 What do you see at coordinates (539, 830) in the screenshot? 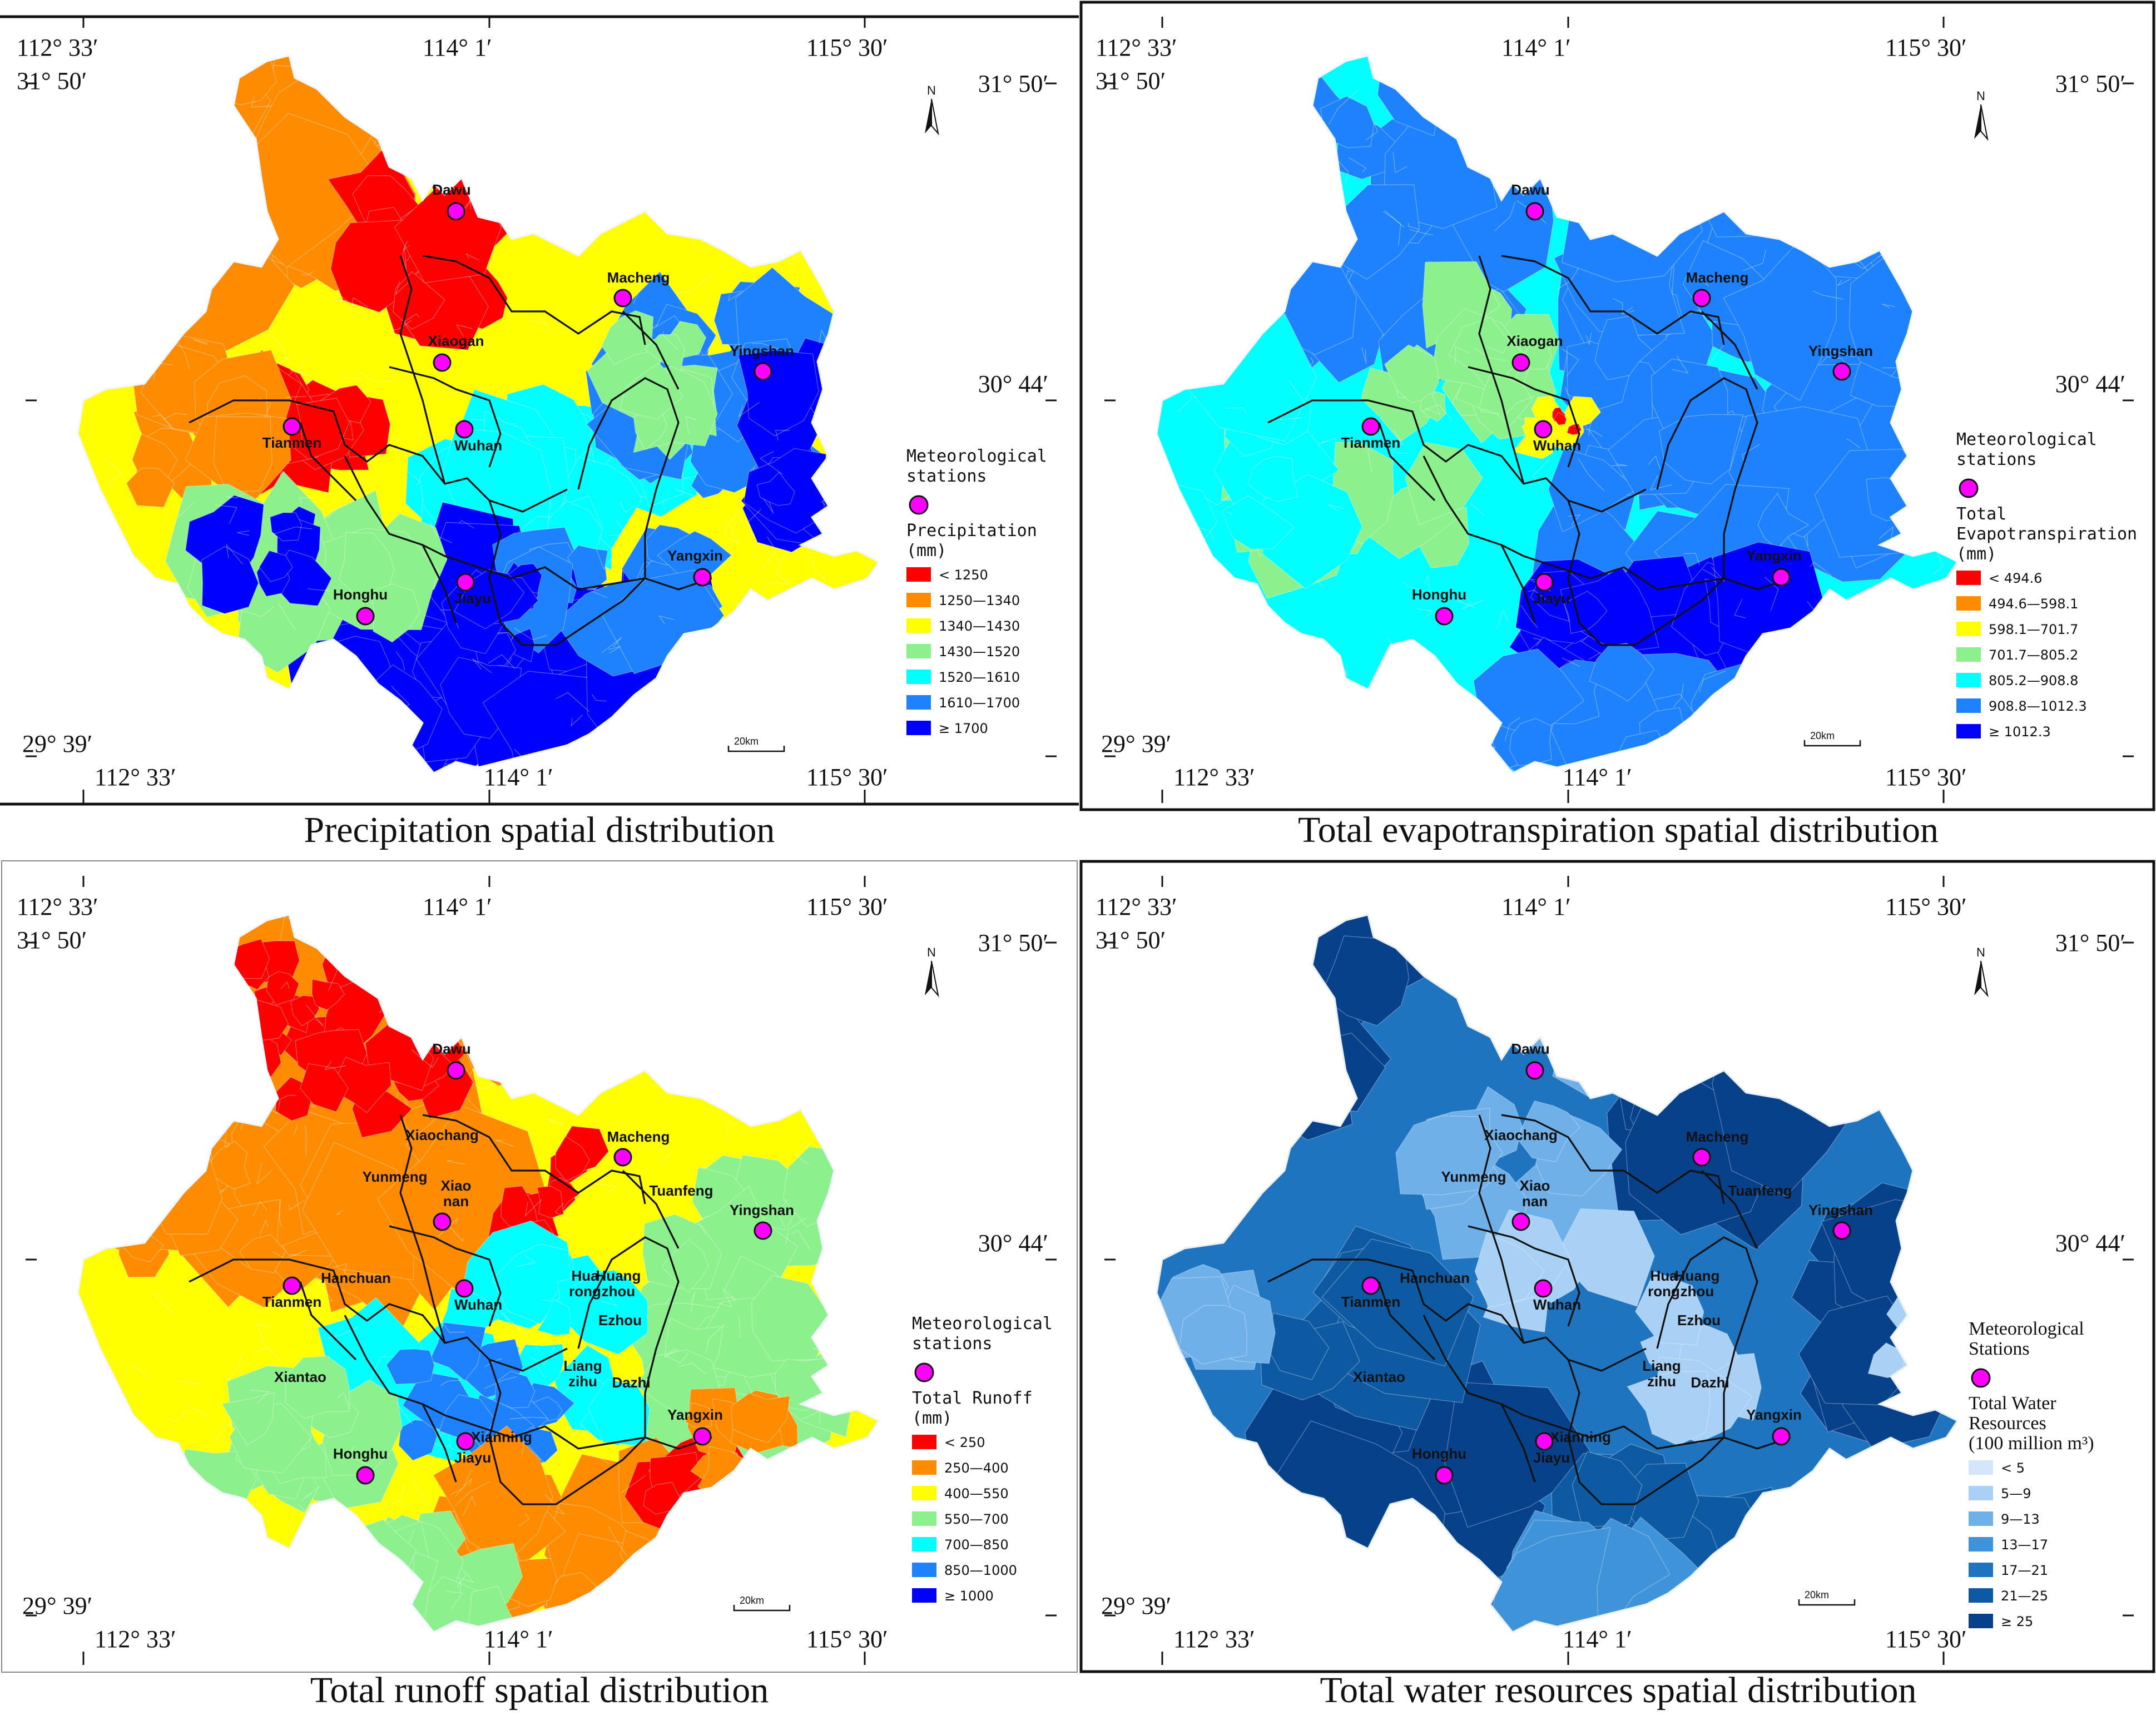
I see `precipitation-caption: Precipitation spatial distribution` at bounding box center [539, 830].